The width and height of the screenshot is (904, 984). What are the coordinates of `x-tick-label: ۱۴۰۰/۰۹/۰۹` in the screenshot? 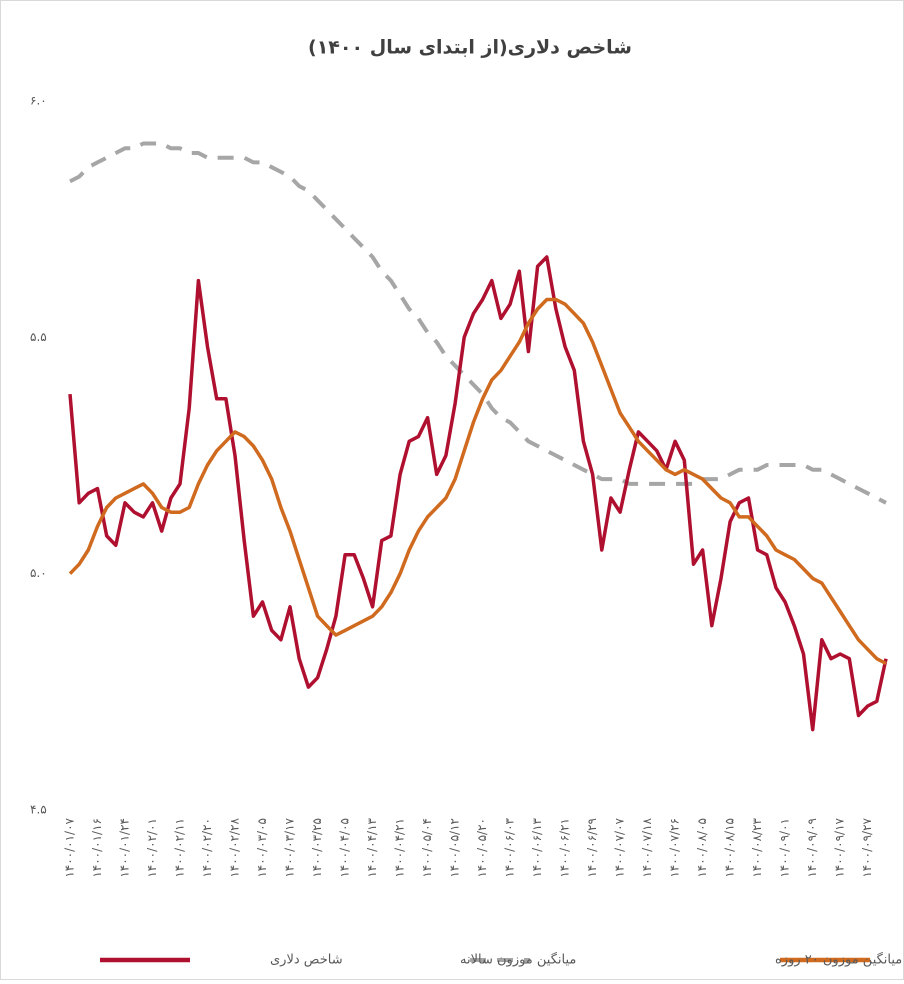 It's located at (812, 848).